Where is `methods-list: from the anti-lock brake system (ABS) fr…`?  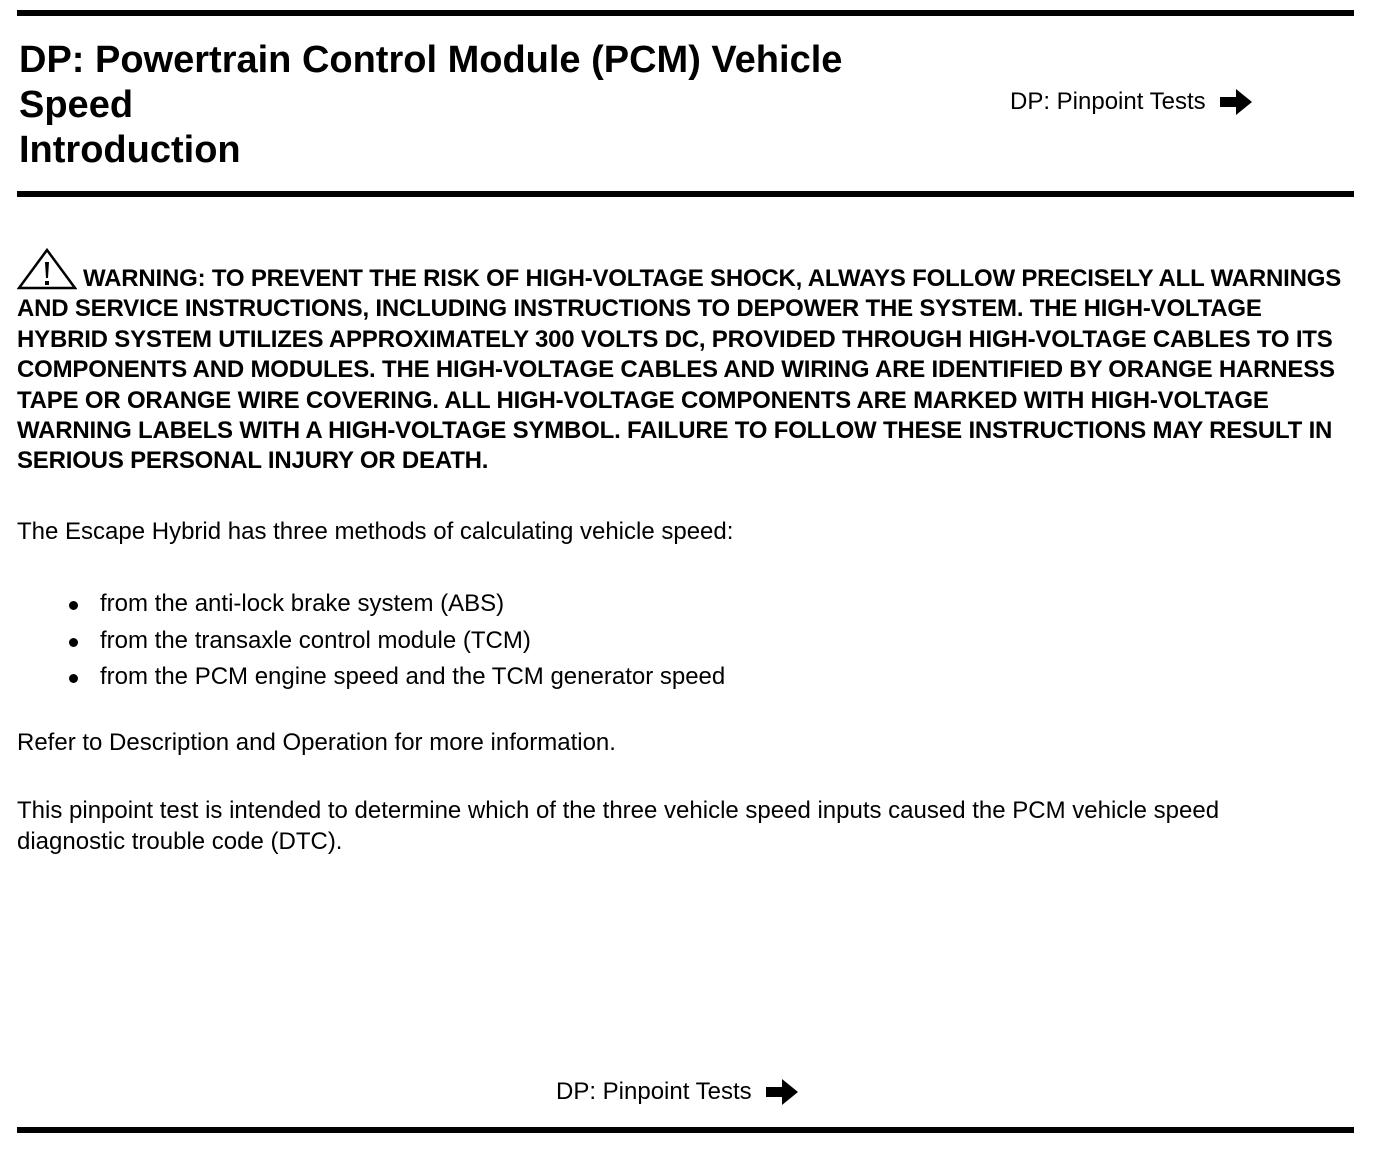 methods-list: from the anti-lock brake system (ABS) fr… is located at coordinates (682, 641).